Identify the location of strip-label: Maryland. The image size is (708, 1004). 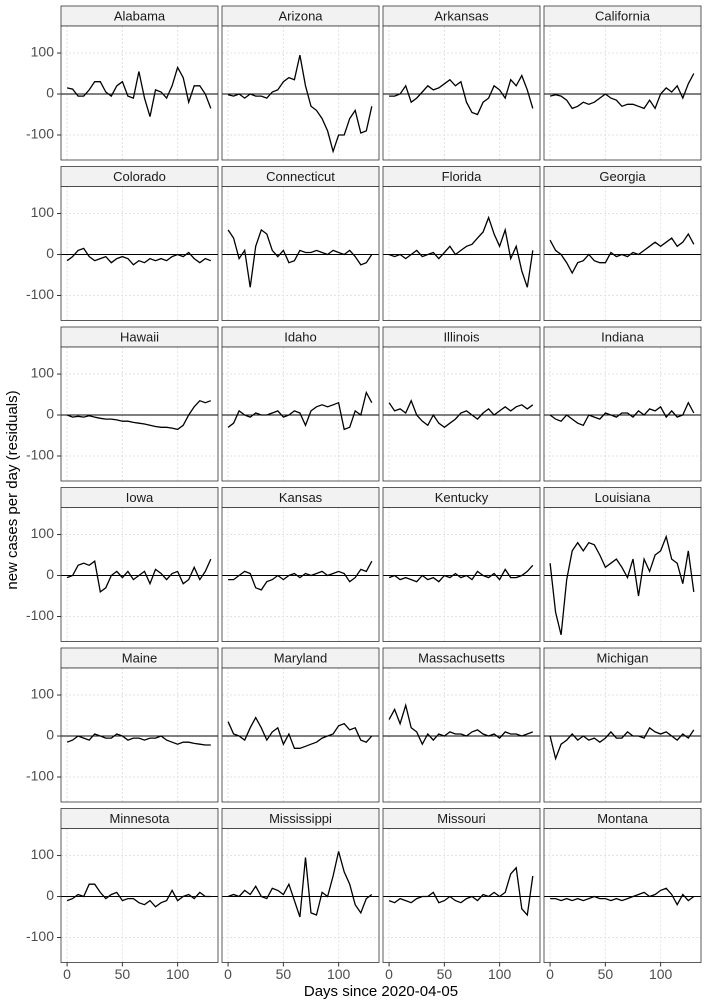
(300, 657).